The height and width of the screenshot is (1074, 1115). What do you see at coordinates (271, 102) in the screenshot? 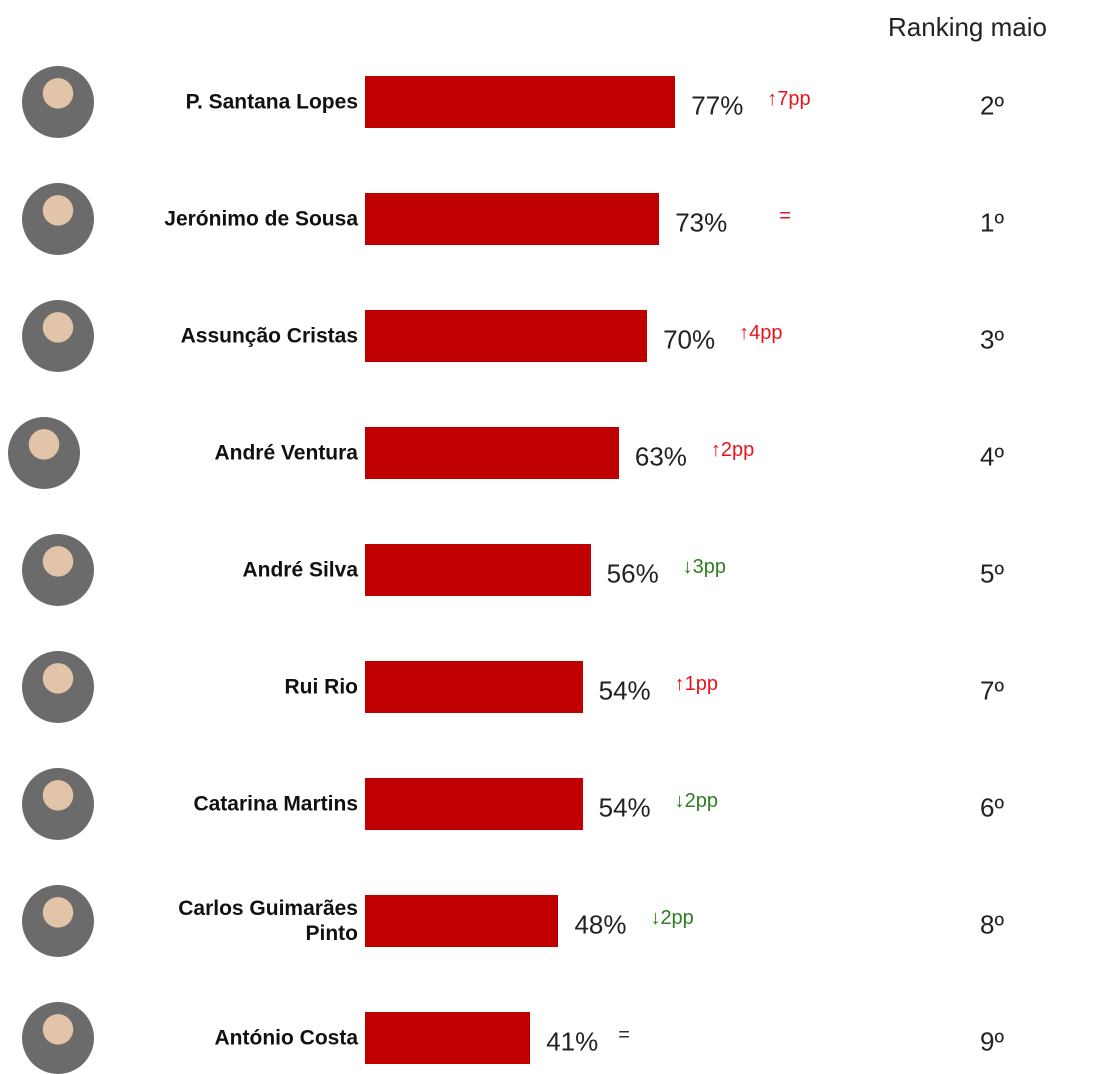
I see `category-label: P. Santana Lopes` at bounding box center [271, 102].